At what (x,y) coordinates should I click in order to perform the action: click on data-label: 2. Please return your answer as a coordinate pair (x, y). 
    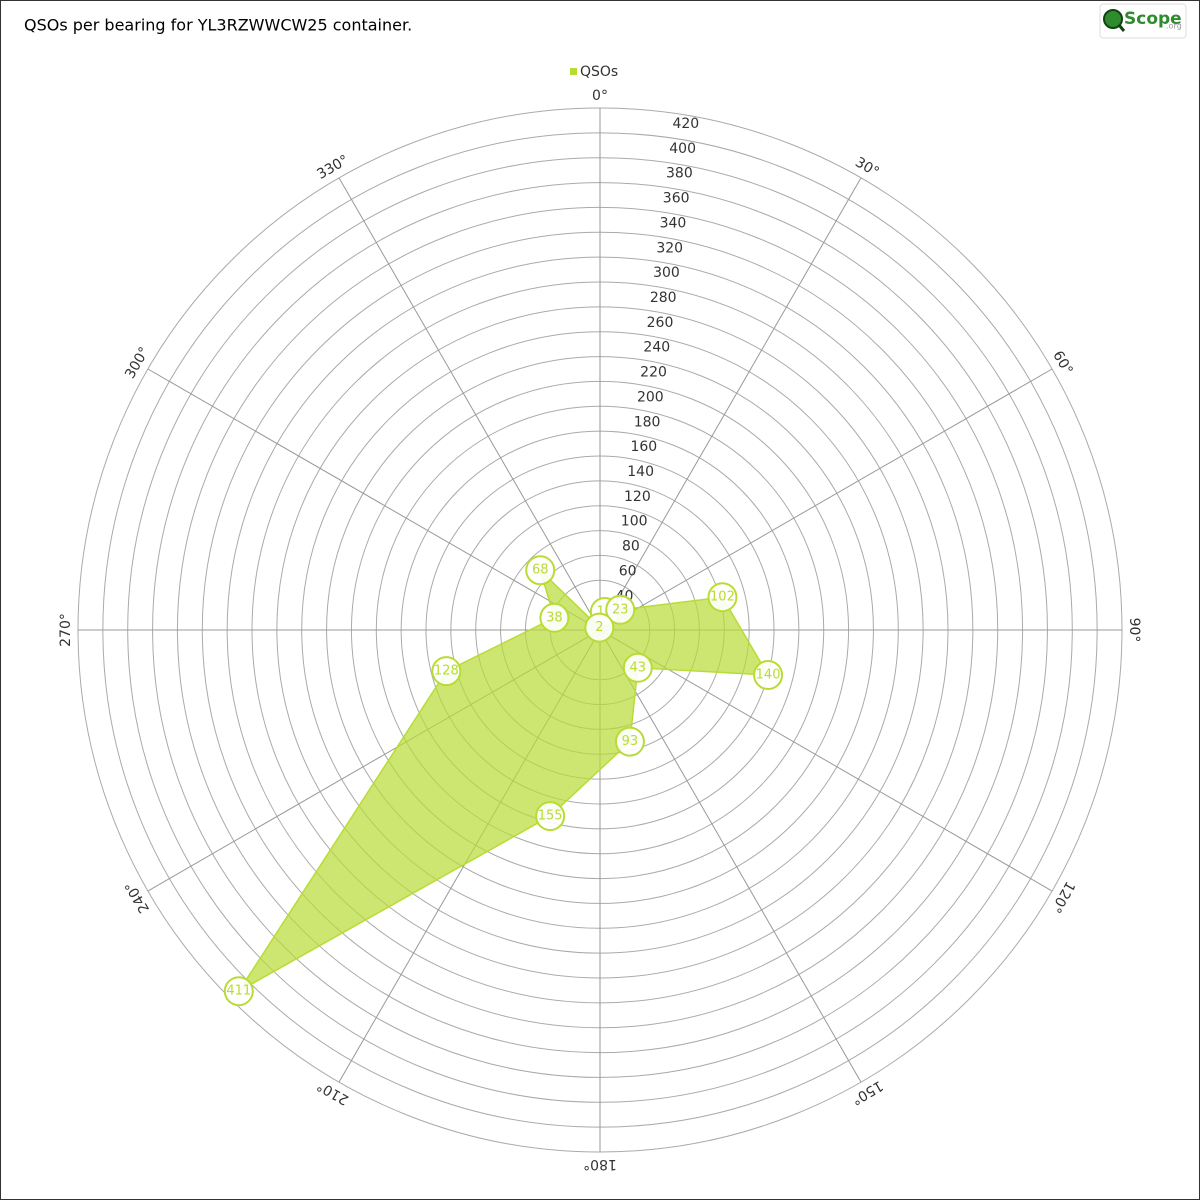
    Looking at the image, I should click on (599, 627).